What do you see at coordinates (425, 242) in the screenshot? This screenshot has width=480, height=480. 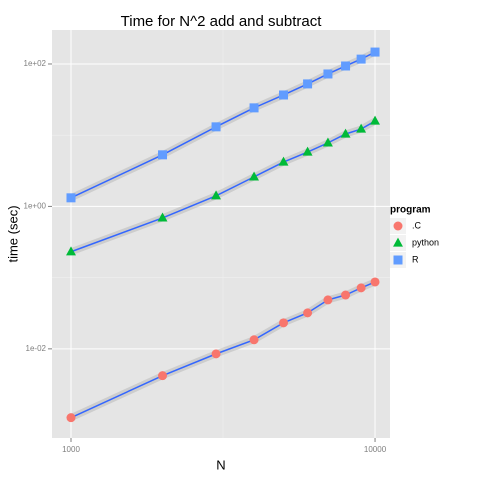 I see `legend-label: python` at bounding box center [425, 242].